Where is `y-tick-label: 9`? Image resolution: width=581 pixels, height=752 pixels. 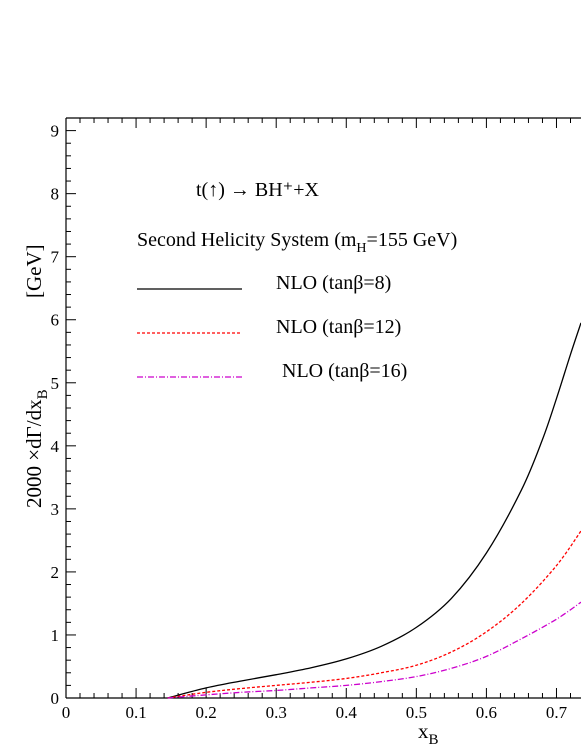 y-tick-label: 9 is located at coordinates (55, 131).